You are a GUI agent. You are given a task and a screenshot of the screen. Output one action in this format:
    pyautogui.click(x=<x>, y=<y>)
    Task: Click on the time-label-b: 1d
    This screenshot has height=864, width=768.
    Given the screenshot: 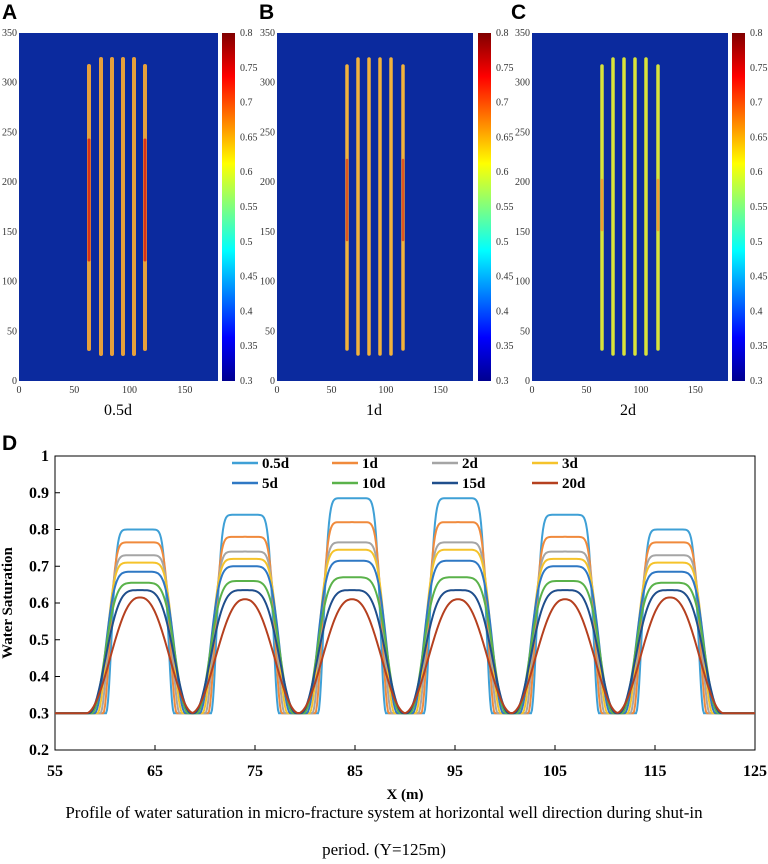 What is the action you would take?
    pyautogui.click(x=374, y=410)
    